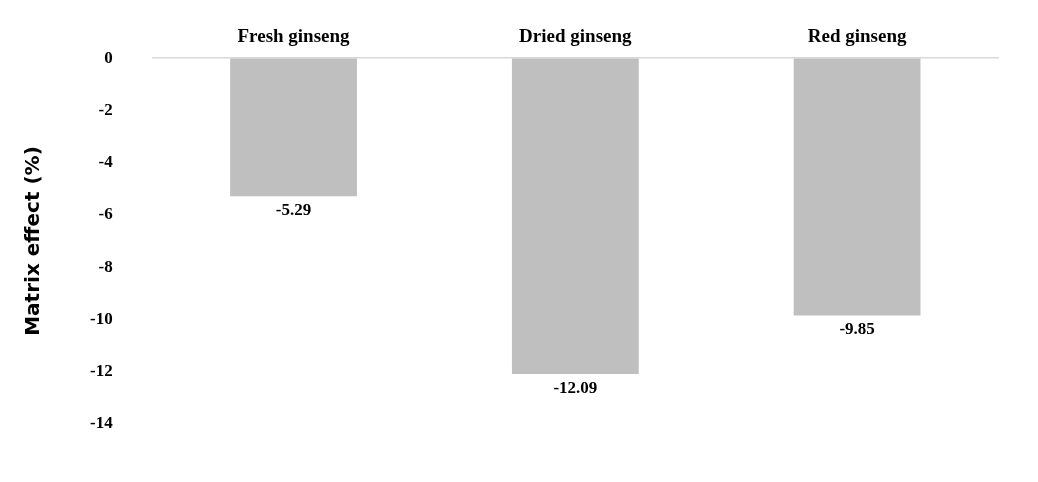  I want to click on x-tick-label: Fresh ginseng, so click(294, 35).